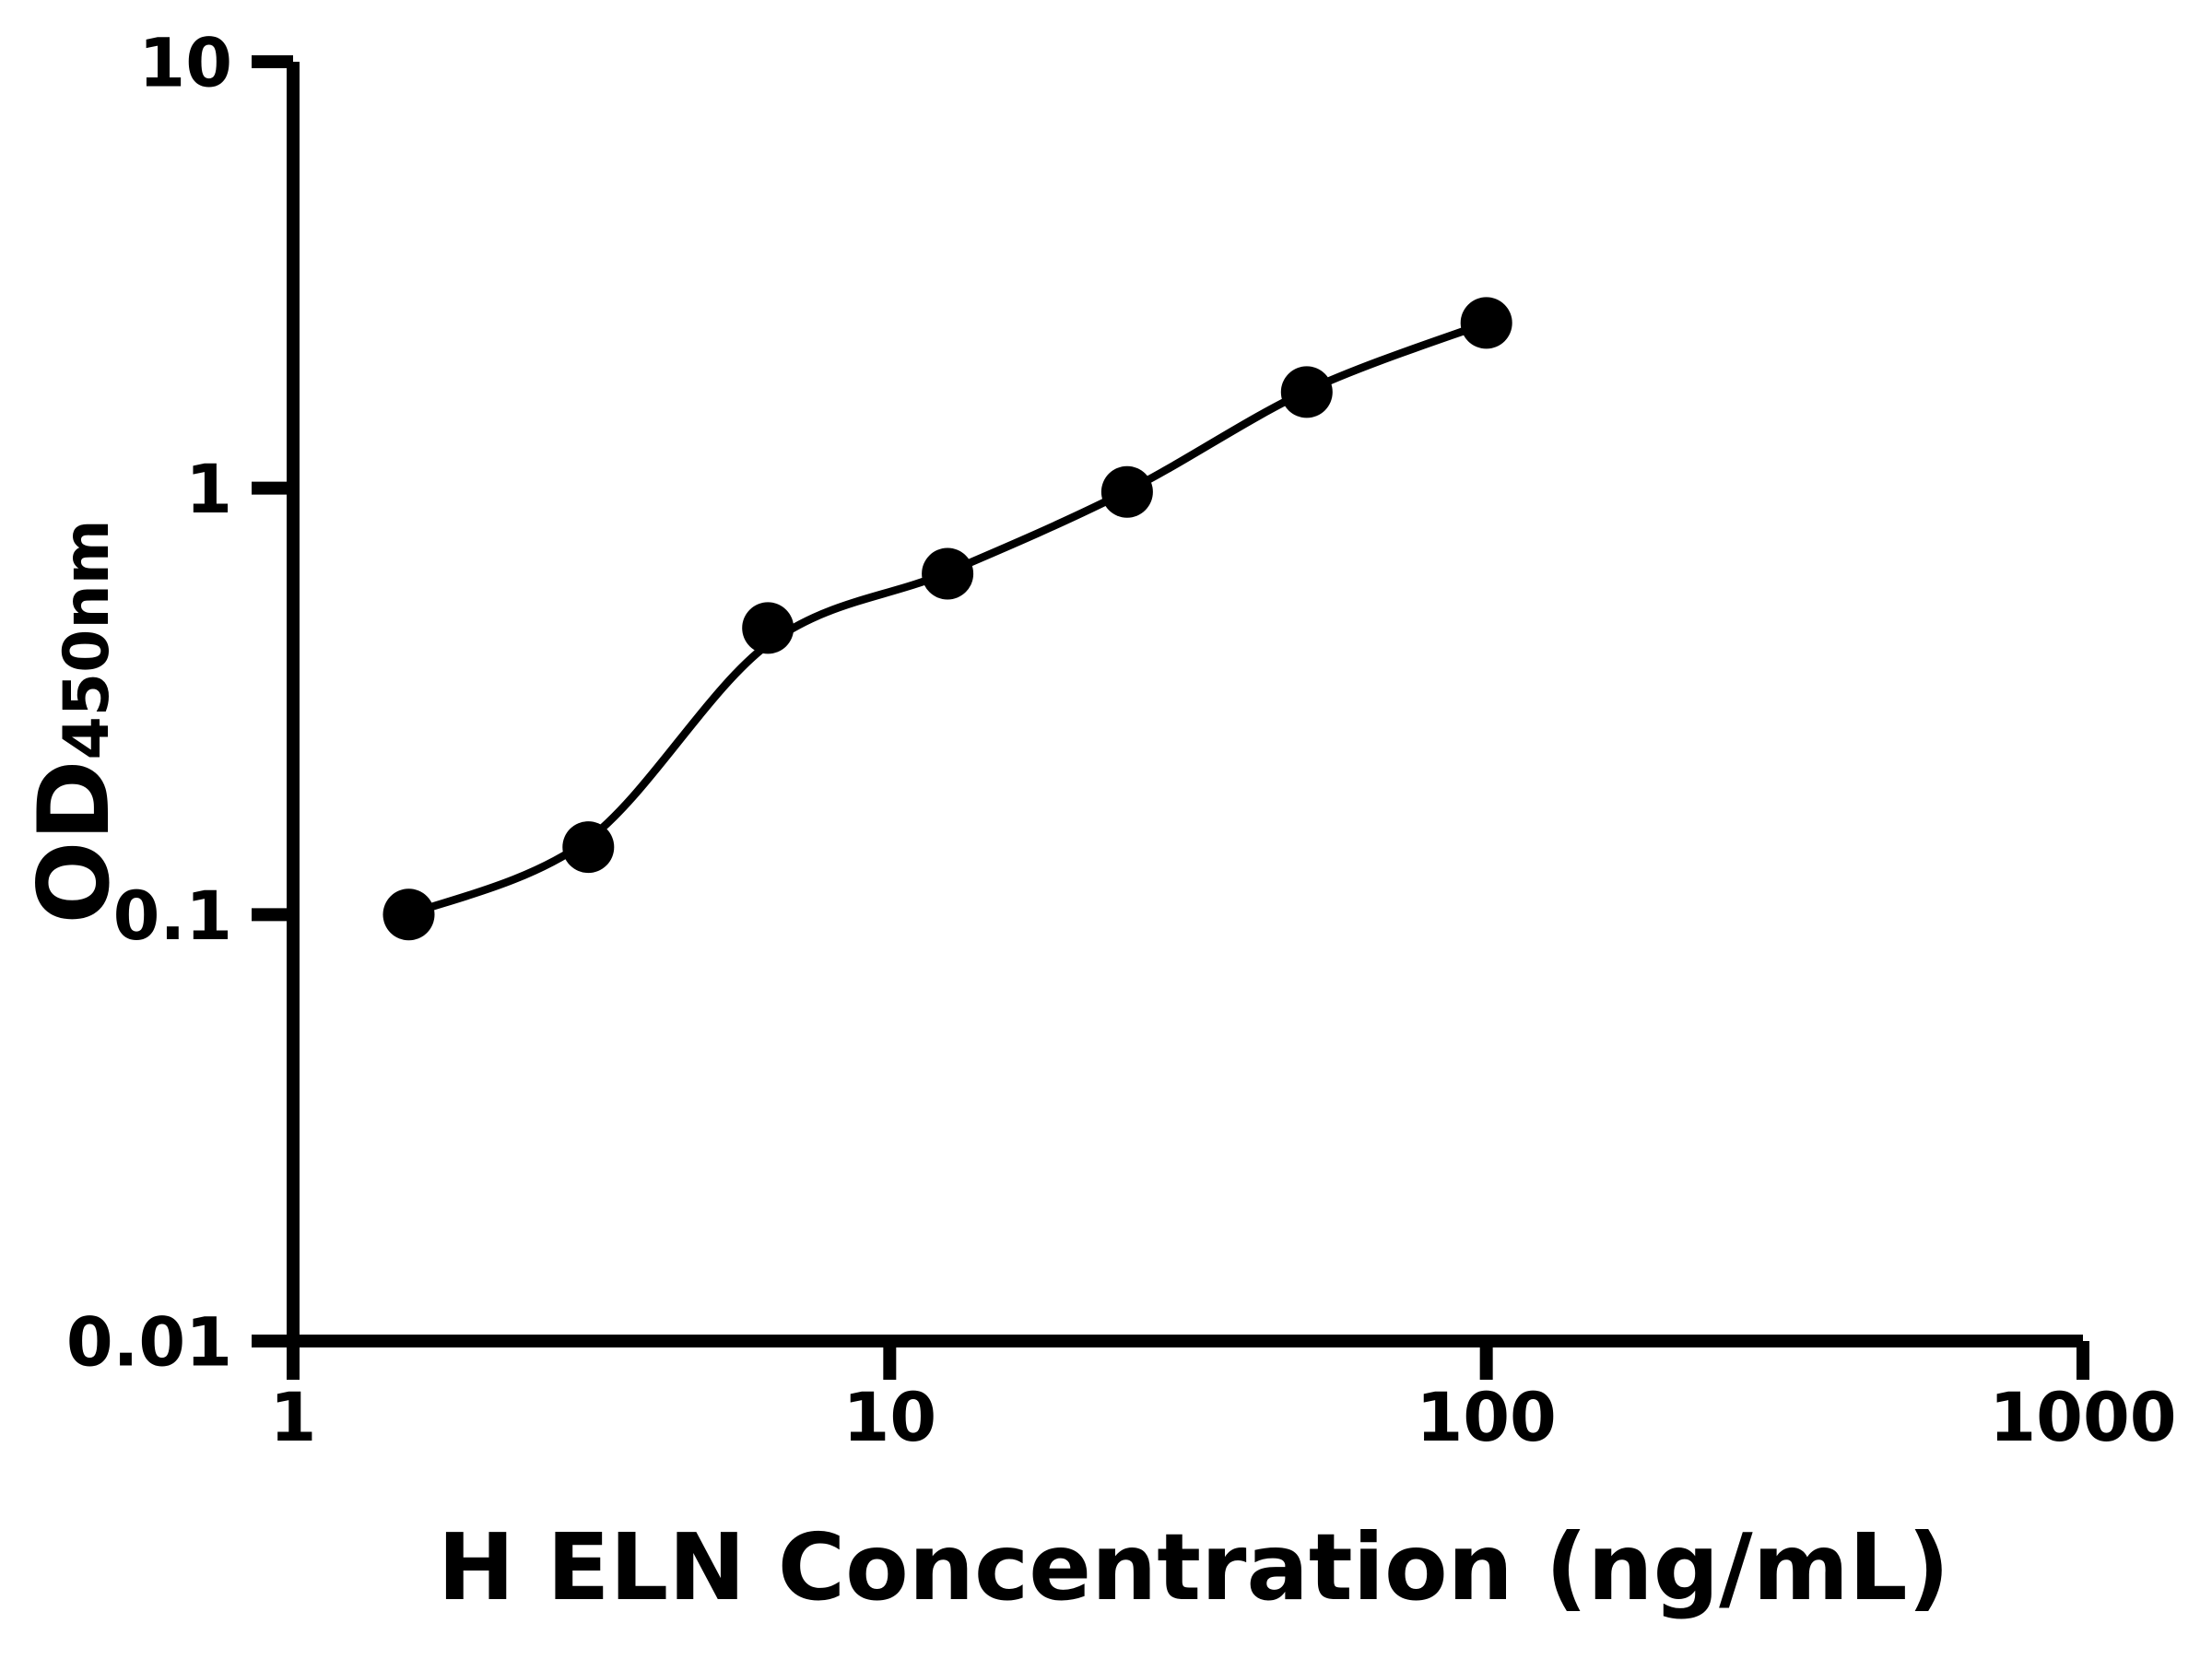 This screenshot has height=1659, width=2212. Describe the element at coordinates (293, 1418) in the screenshot. I see `x-tick-label: 1` at that location.